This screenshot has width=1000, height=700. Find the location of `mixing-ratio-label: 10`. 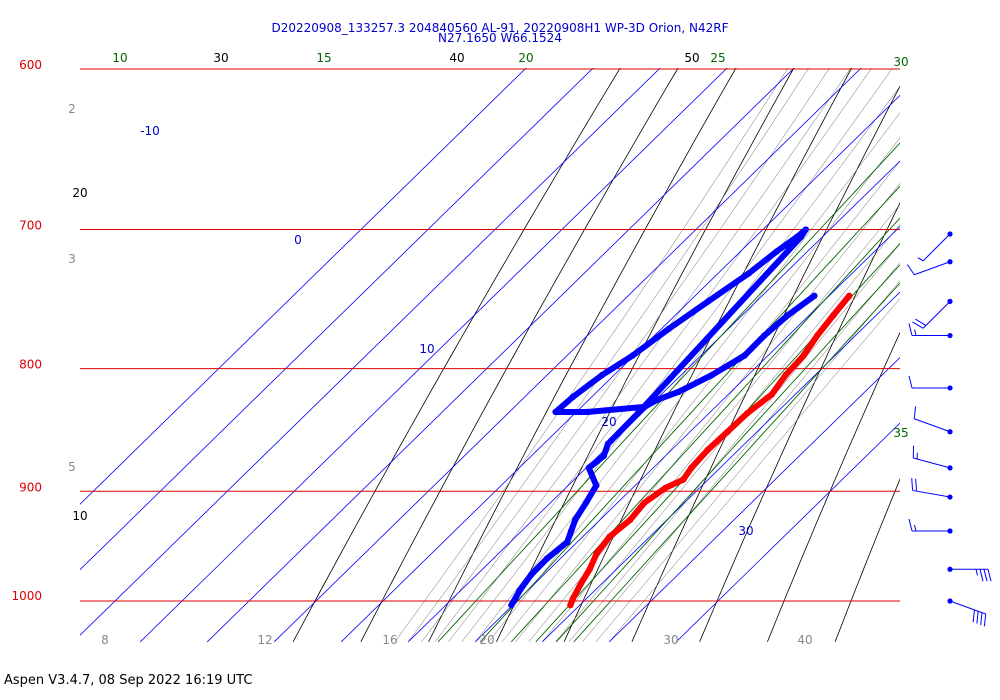

mixing-ratio-label: 10 is located at coordinates (119, 58).